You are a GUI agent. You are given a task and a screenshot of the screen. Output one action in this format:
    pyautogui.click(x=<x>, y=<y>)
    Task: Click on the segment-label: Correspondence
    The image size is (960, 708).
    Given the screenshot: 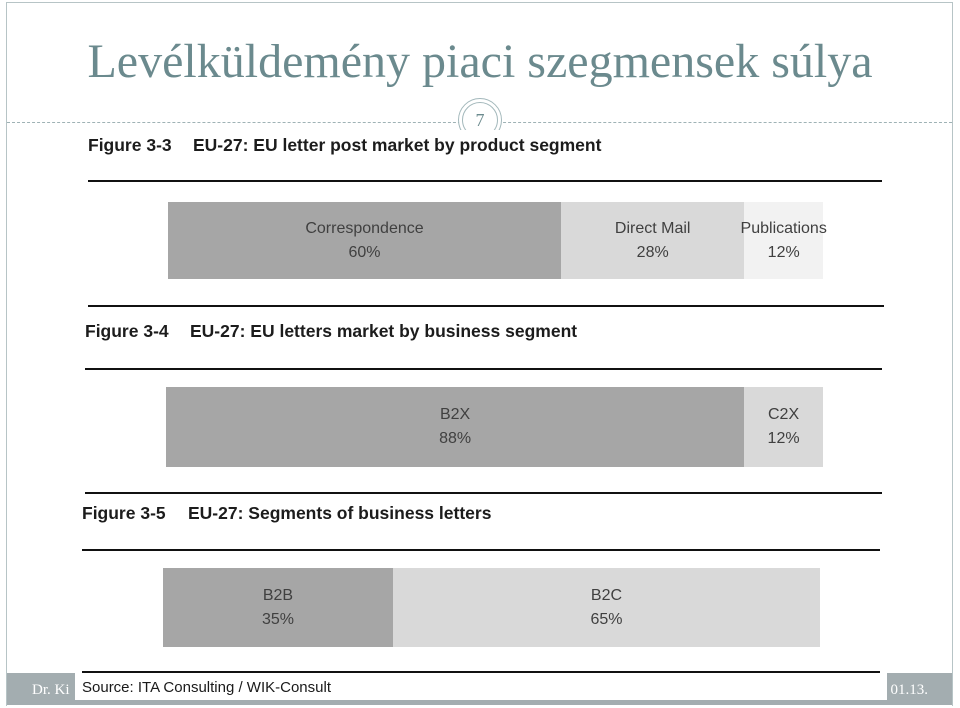 What is the action you would take?
    pyautogui.click(x=364, y=228)
    